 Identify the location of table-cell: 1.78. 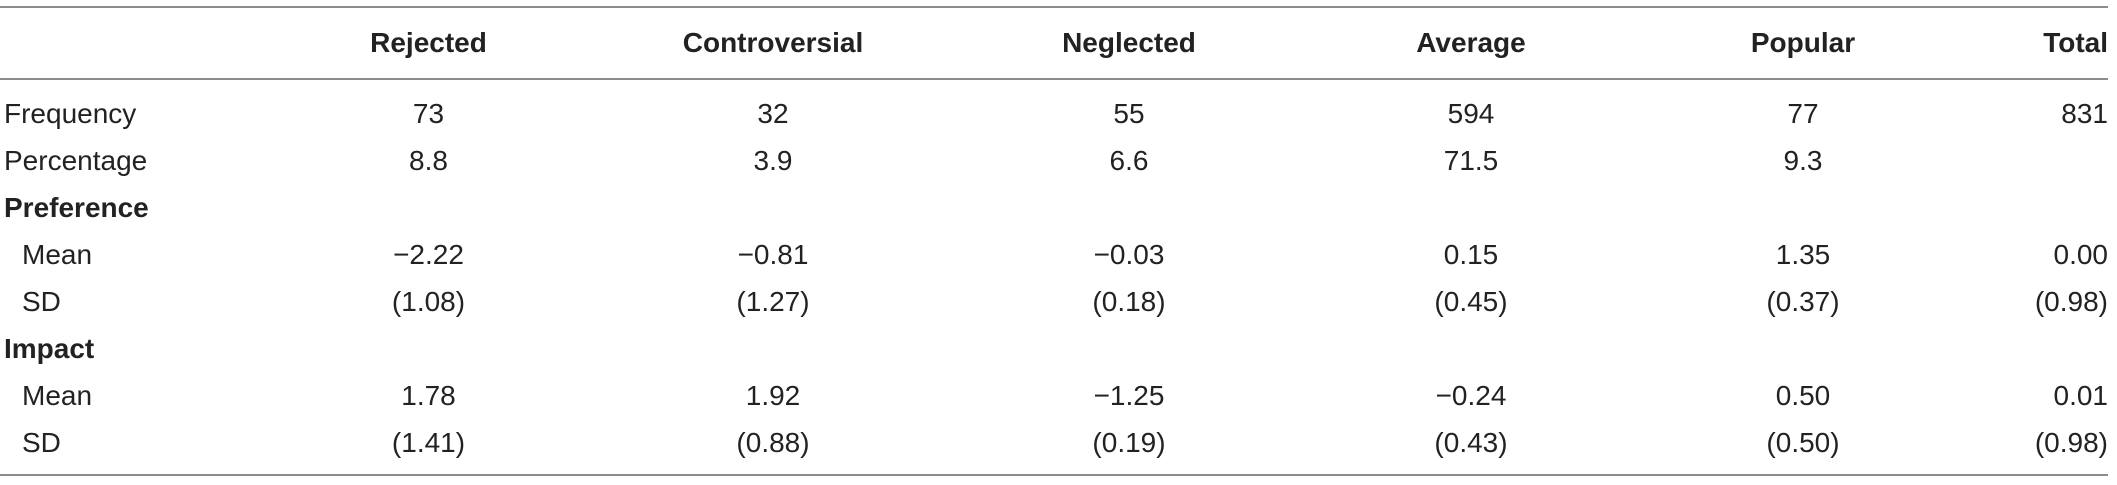
(428, 395).